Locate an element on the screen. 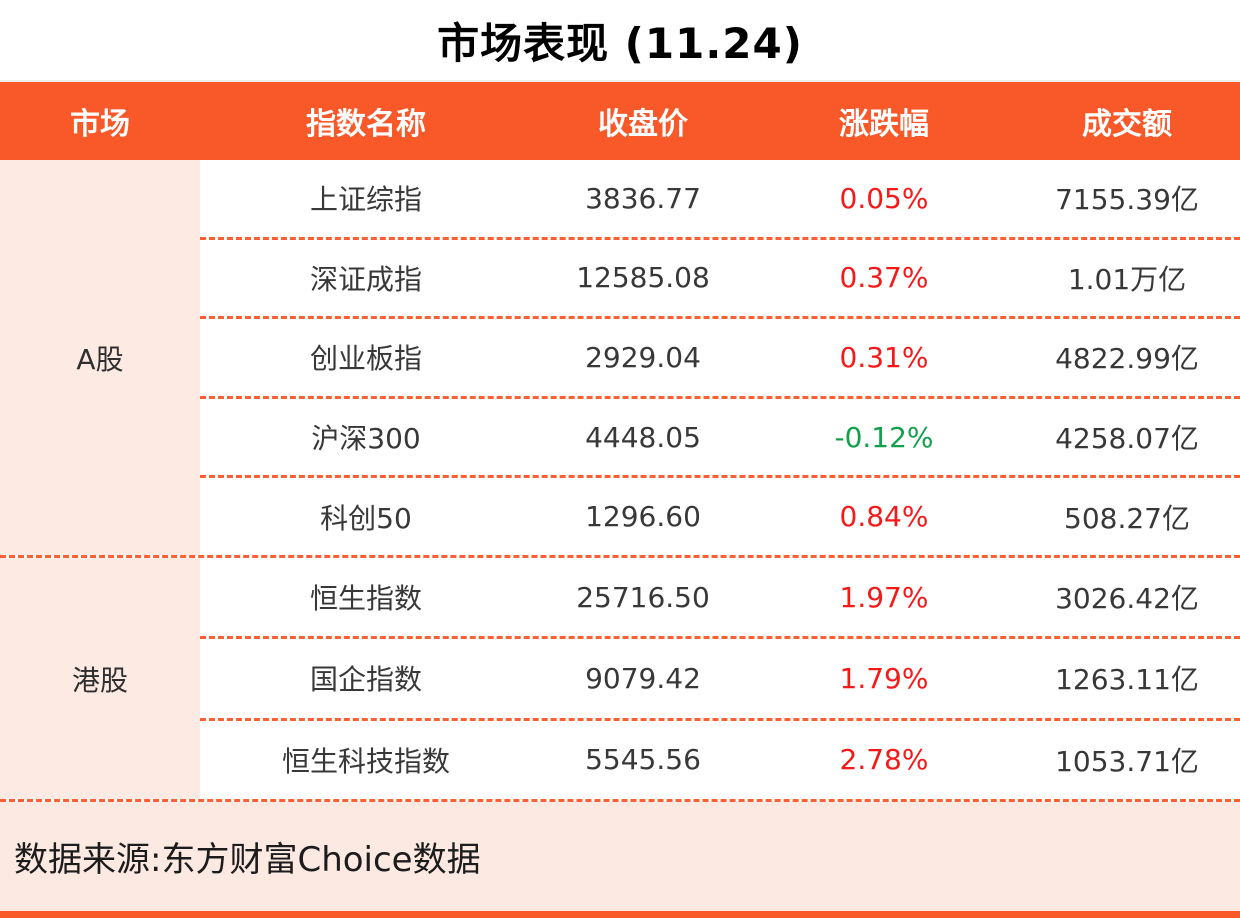 This screenshot has height=918, width=1240. close-price: 25716.50 is located at coordinates (643, 597).